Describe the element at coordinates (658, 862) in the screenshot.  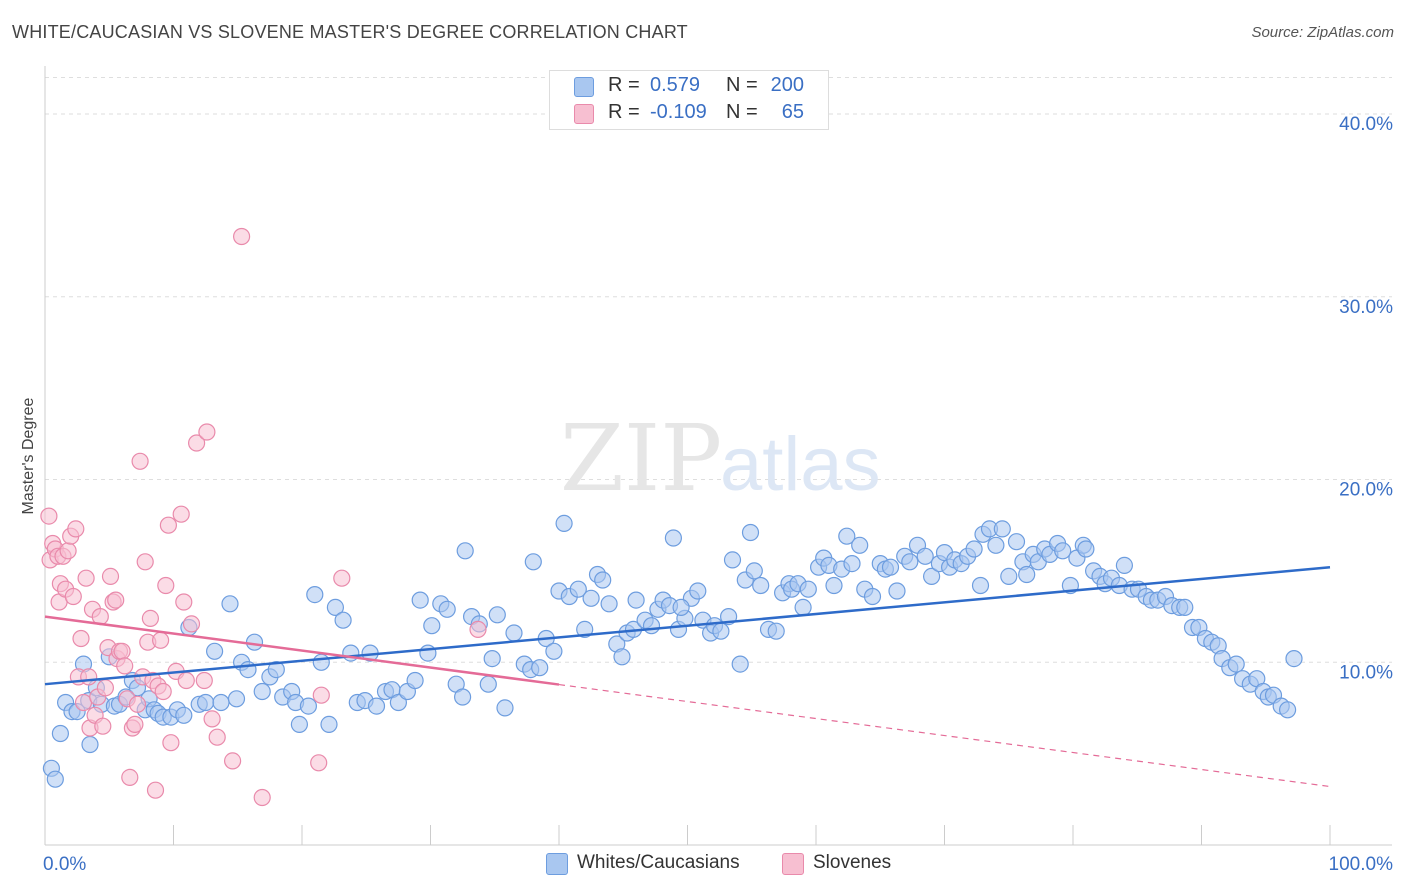
I see `bottom-legend-label-whites: Whites/Caucasians` at that location.